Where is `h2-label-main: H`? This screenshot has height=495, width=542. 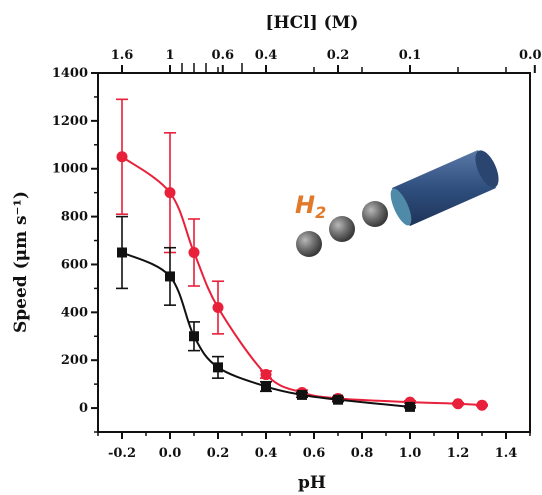
h2-label-main: H is located at coordinates (305, 205).